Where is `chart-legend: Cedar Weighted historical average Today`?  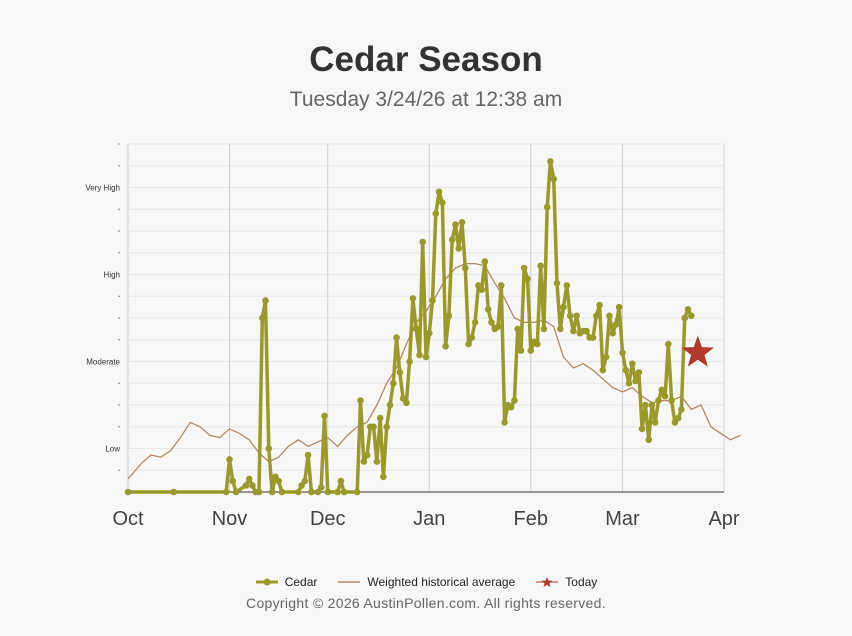
chart-legend: Cedar Weighted historical average Today is located at coordinates (426, 582).